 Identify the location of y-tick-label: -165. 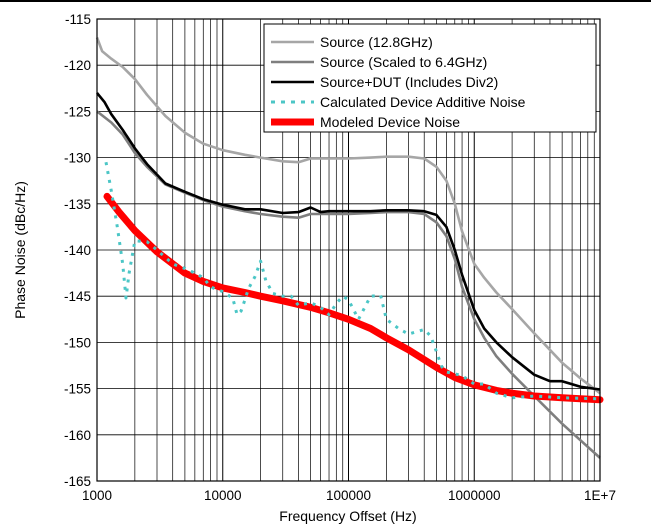
(77, 481).